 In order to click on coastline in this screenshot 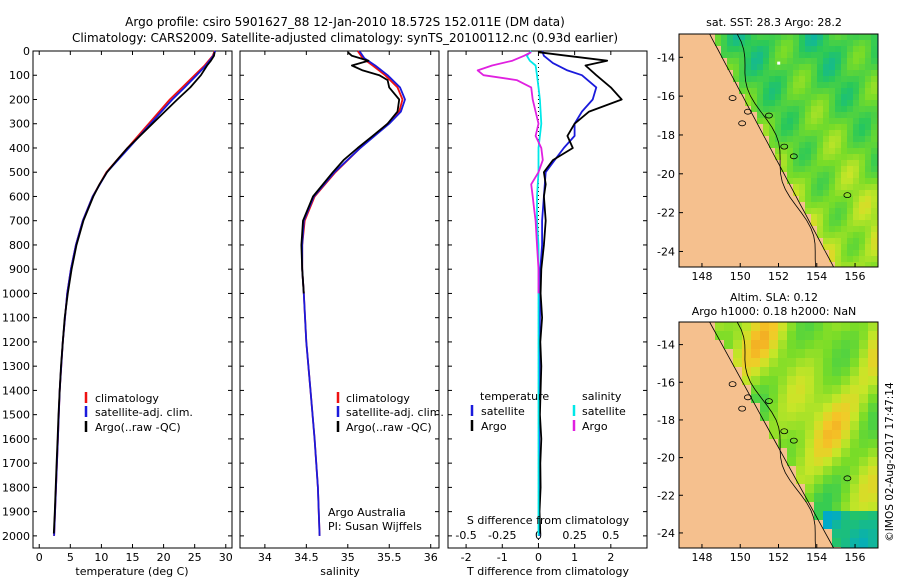, I will do `click(771, 150)`.